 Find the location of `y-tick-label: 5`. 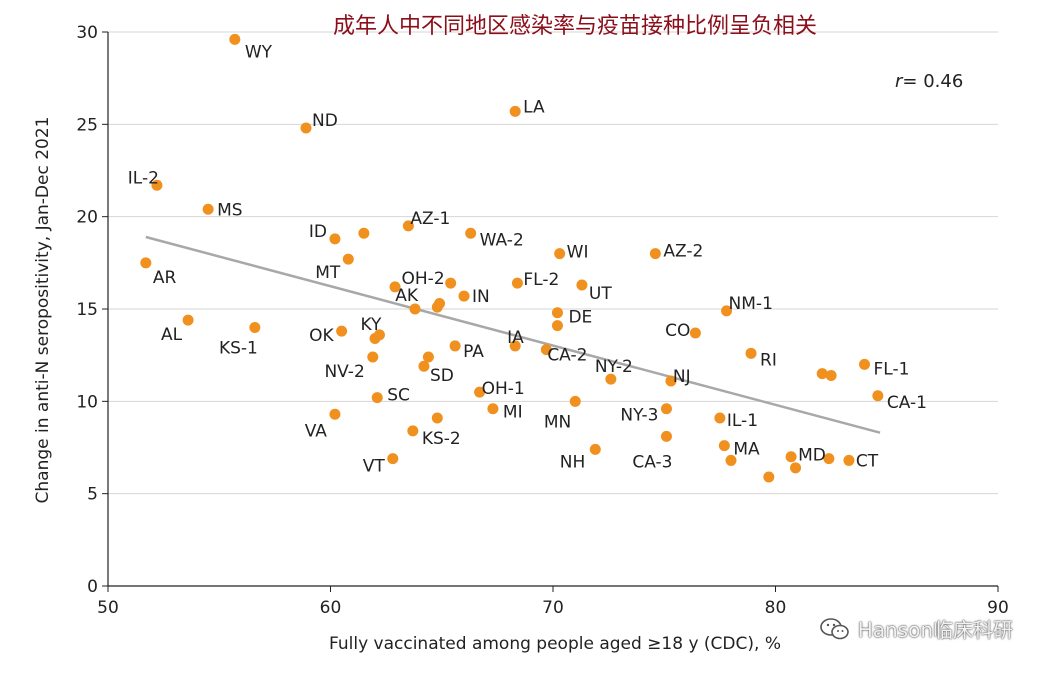

y-tick-label: 5 is located at coordinates (92, 495).